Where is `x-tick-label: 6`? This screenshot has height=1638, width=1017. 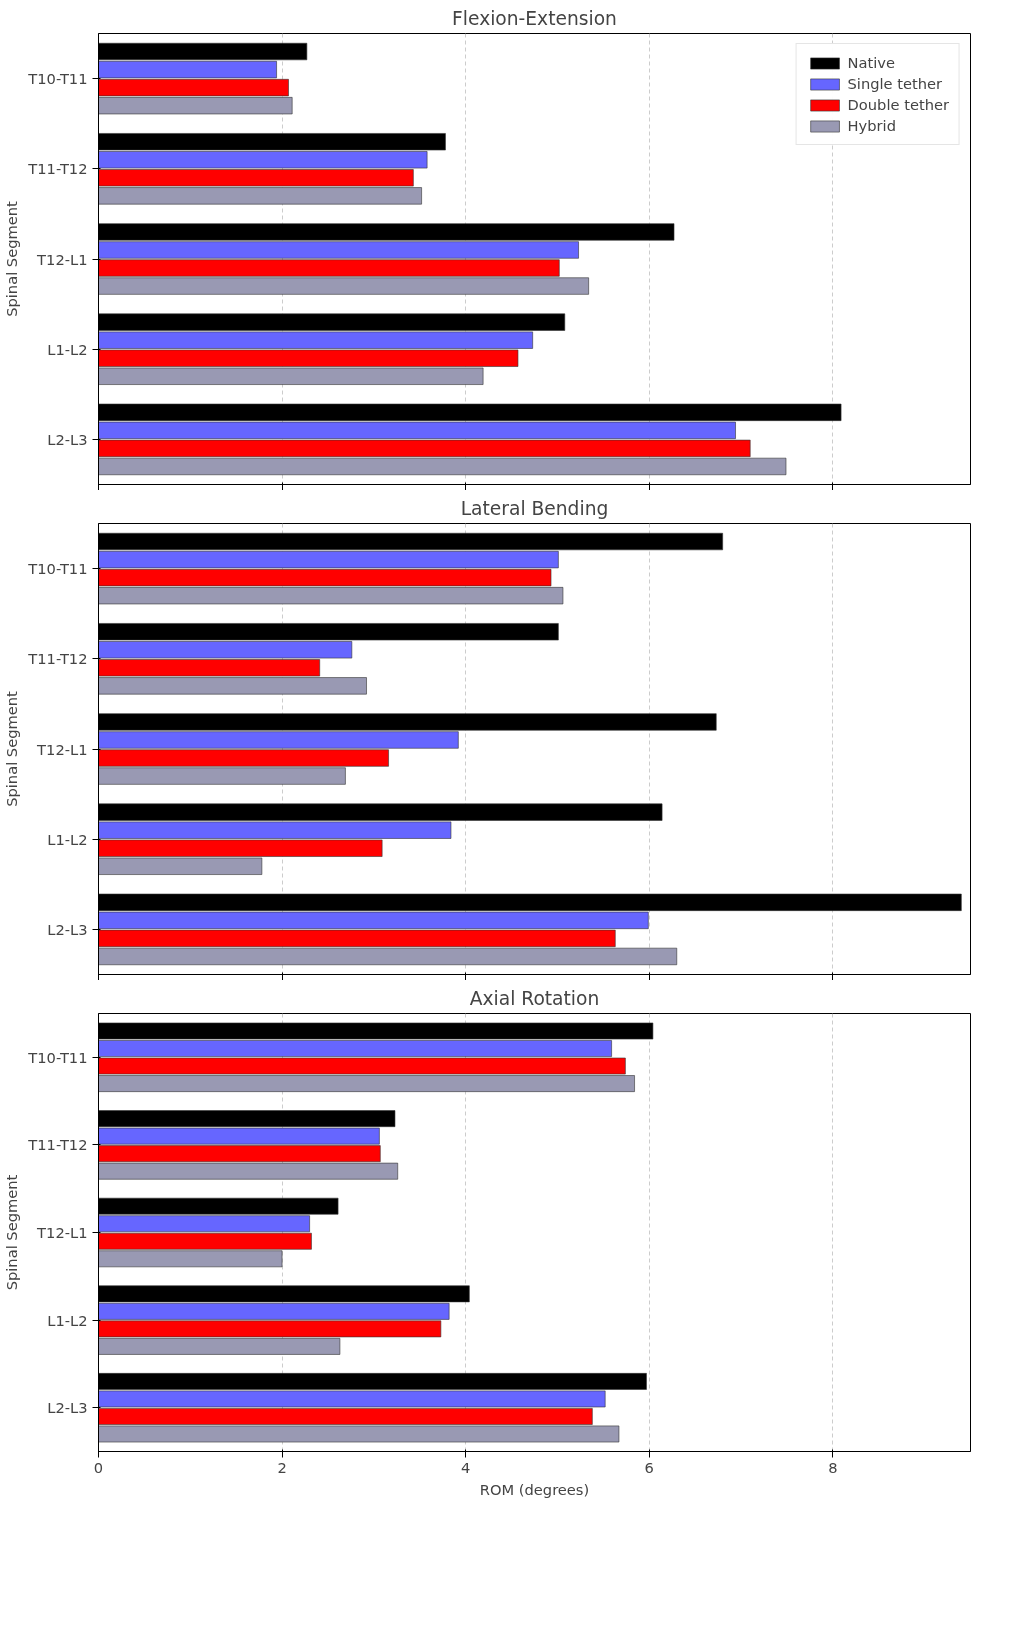 x-tick-label: 6 is located at coordinates (649, 1467).